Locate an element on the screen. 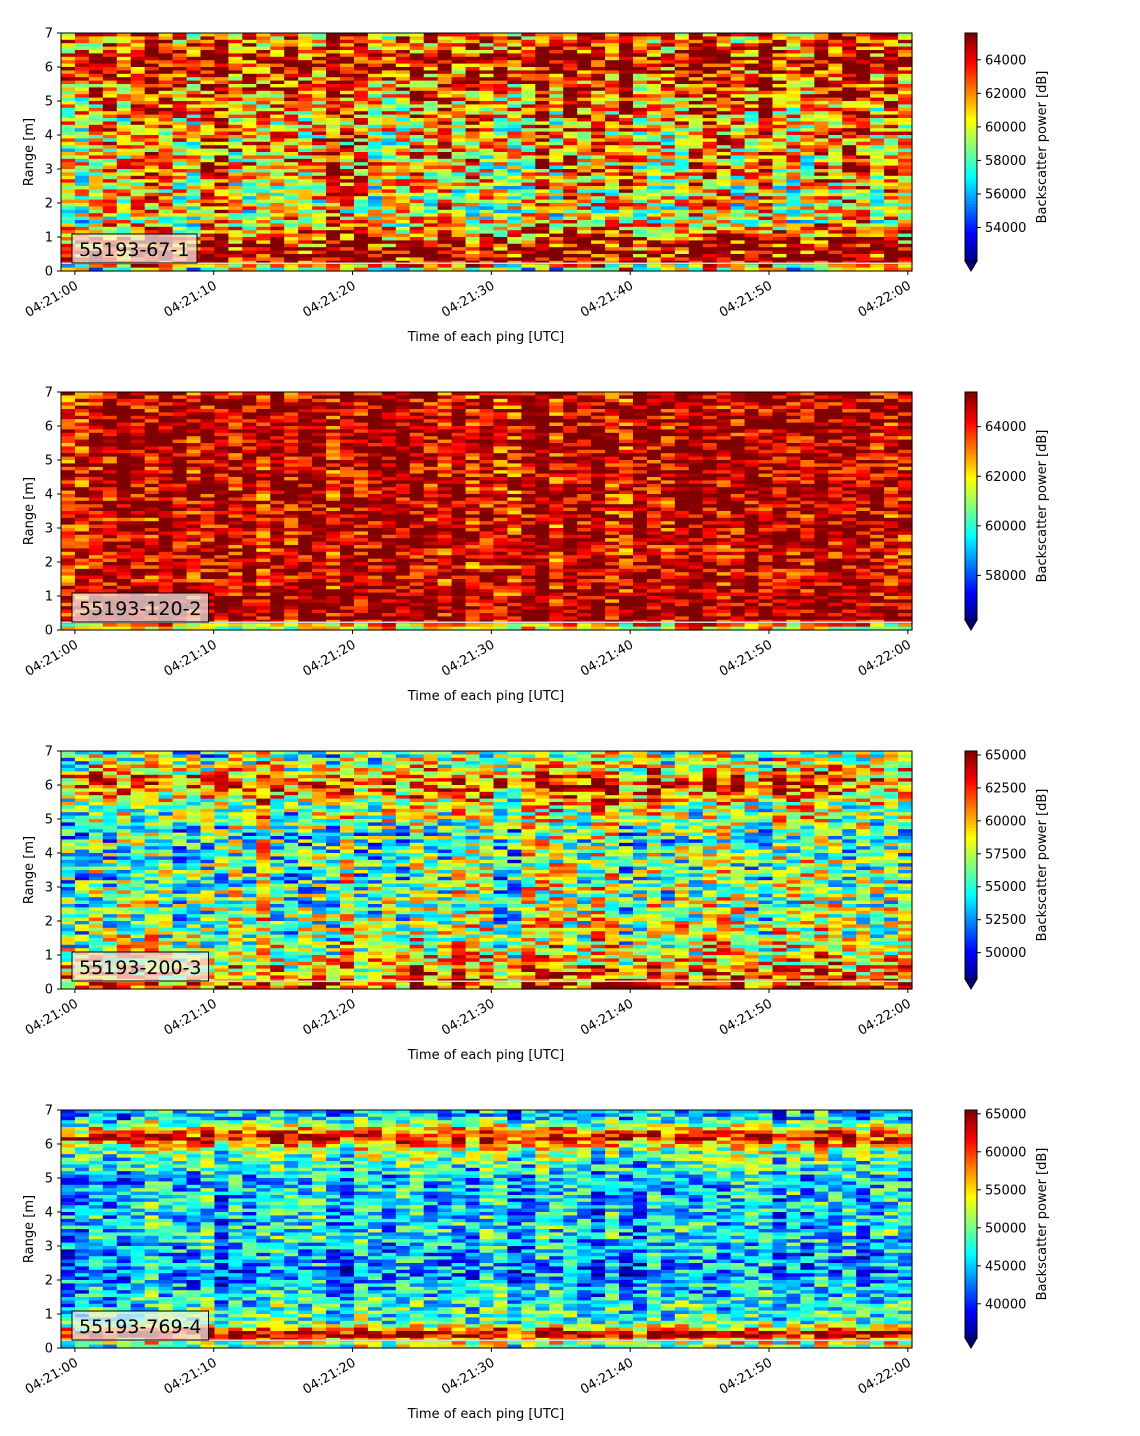 The width and height of the screenshot is (1140, 1436). y-tick-label: 2 is located at coordinates (49, 204).